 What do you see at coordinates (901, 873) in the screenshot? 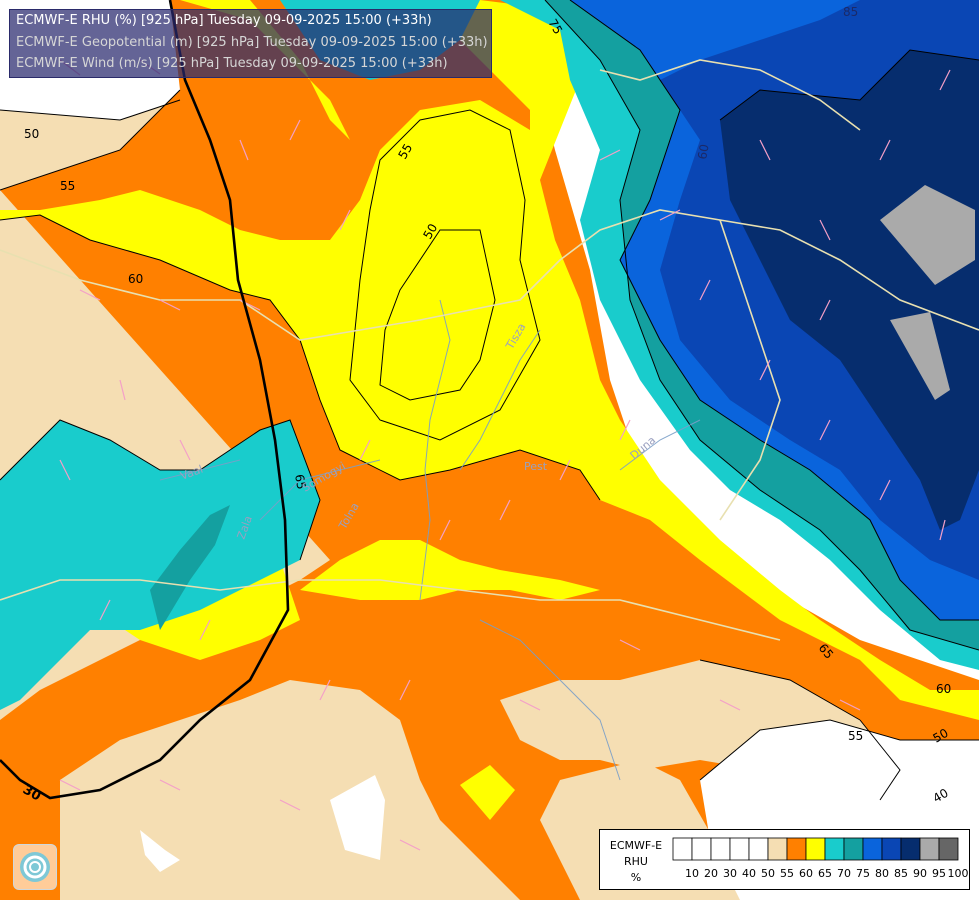
I see `legend-tick-label: 85` at bounding box center [901, 873].